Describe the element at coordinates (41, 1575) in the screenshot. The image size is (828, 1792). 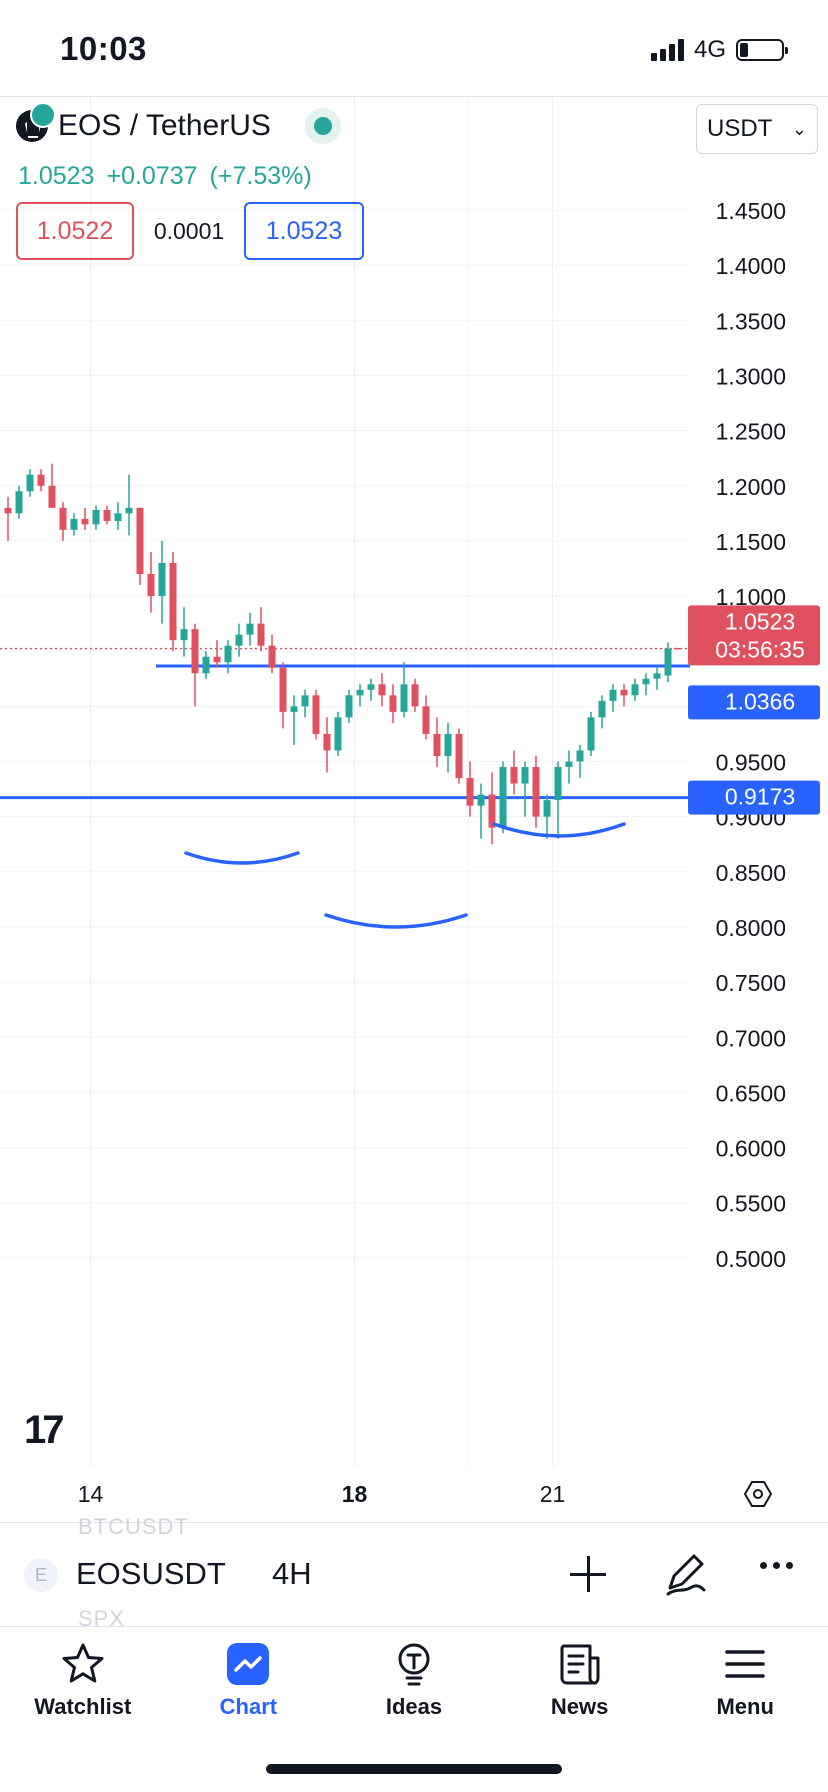
I see `symbol-letter-icon: E` at that location.